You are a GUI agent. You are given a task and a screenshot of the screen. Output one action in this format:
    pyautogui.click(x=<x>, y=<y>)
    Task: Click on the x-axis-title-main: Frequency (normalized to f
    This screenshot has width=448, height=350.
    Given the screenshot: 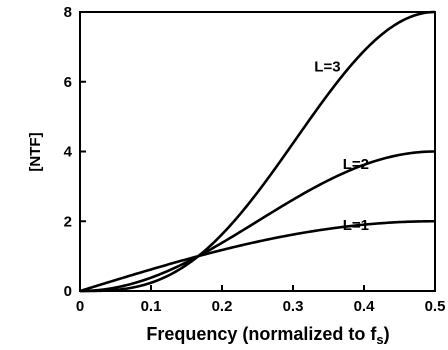 What is the action you would take?
    pyautogui.click(x=261, y=334)
    